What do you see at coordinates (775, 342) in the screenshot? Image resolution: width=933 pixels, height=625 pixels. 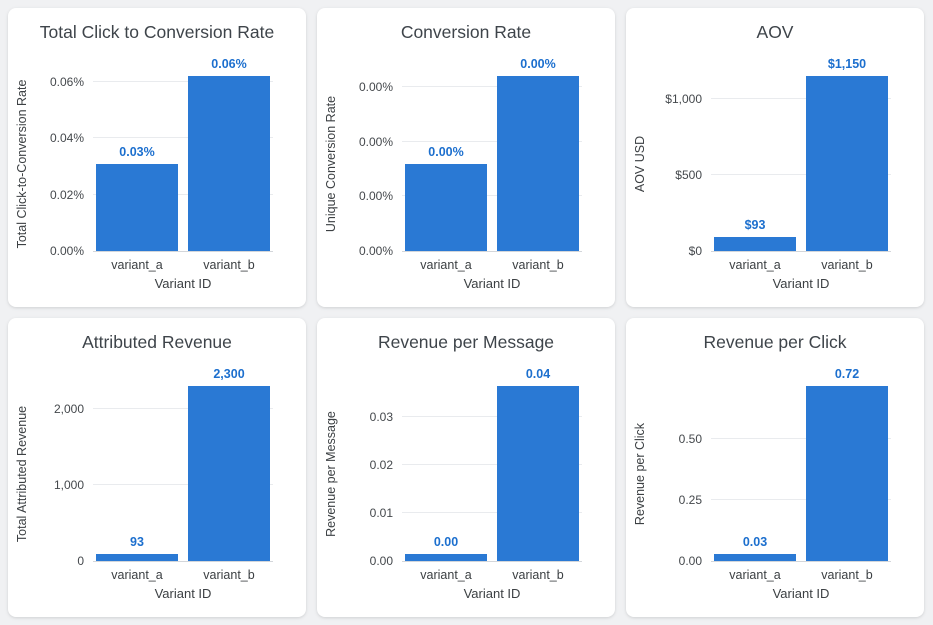 I see `chart-title: Revenue per Click` at bounding box center [775, 342].